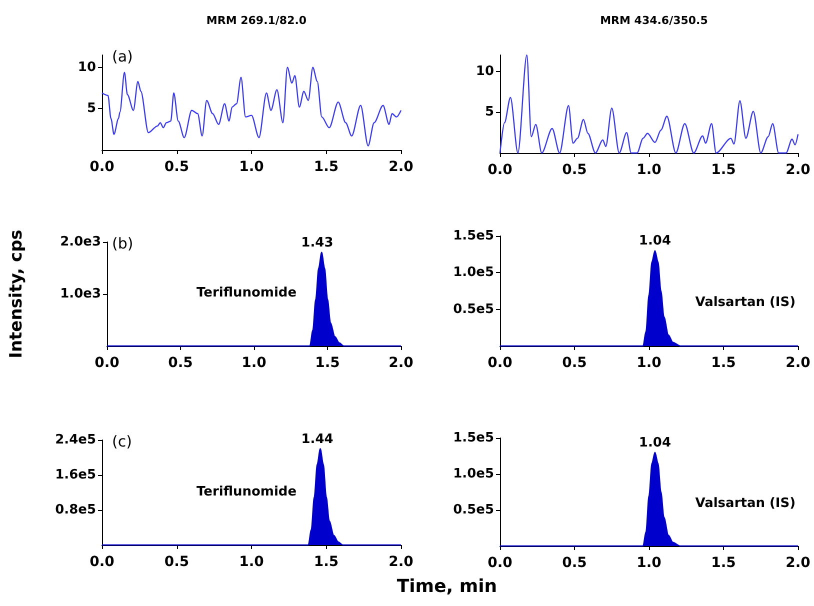 This screenshot has height=606, width=814. Describe the element at coordinates (122, 441) in the screenshot. I see `annotation: (c)` at that location.